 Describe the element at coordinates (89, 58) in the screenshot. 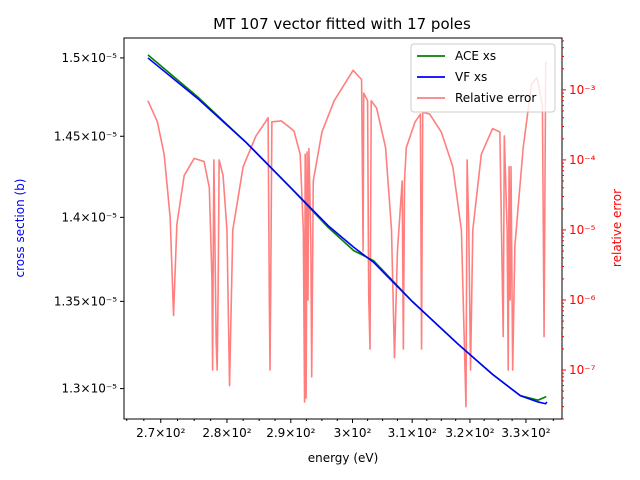

I see `y-left-tick-label: 1.5×10⁻⁵` at that location.